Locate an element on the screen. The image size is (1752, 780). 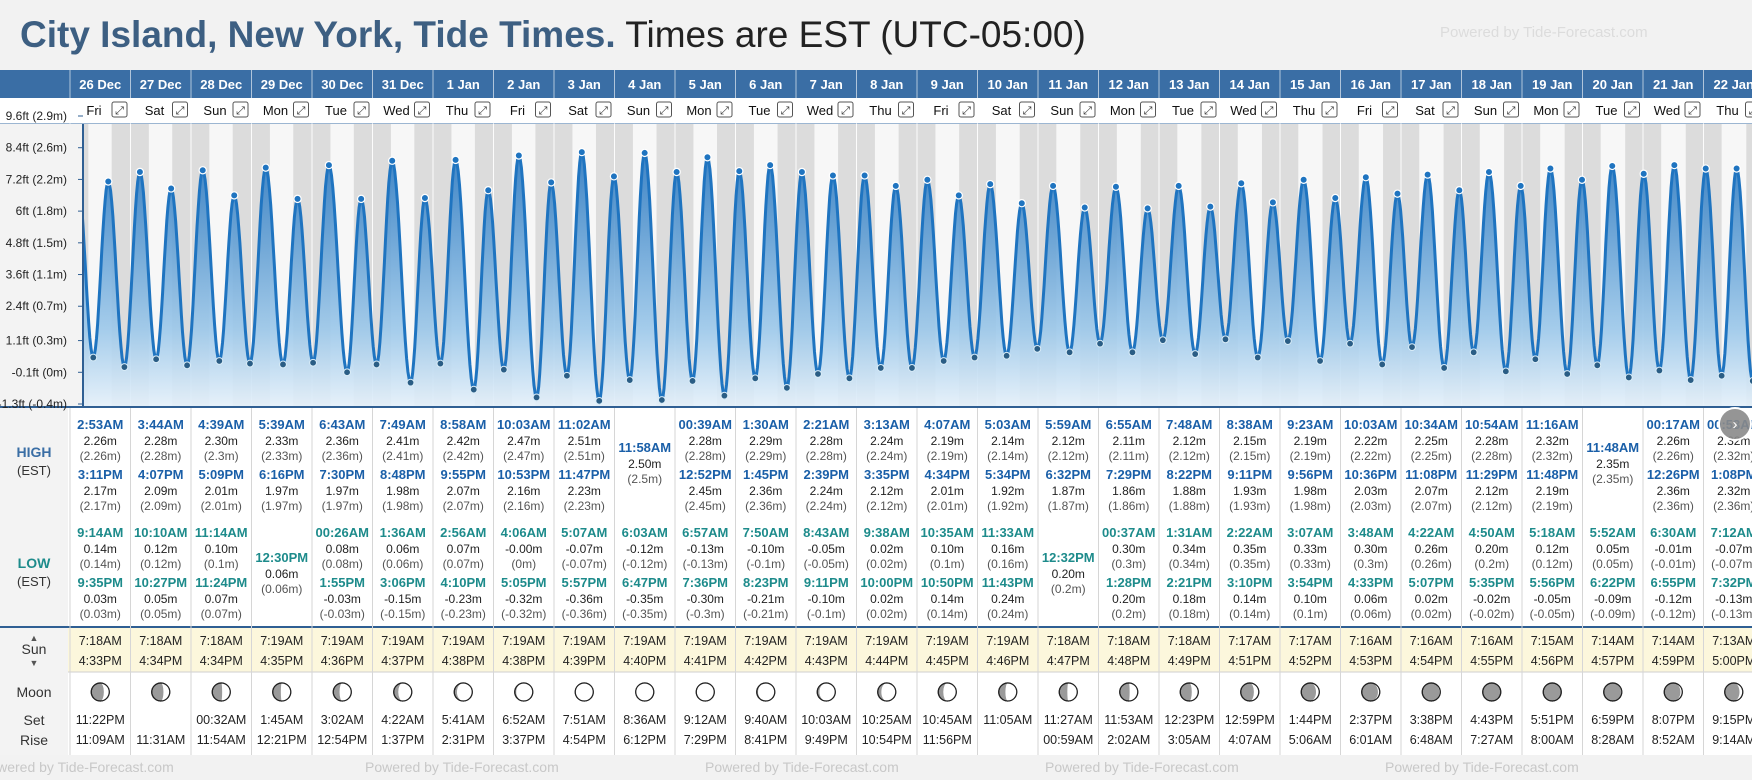
date-label: 27 Dec is located at coordinates (161, 84).